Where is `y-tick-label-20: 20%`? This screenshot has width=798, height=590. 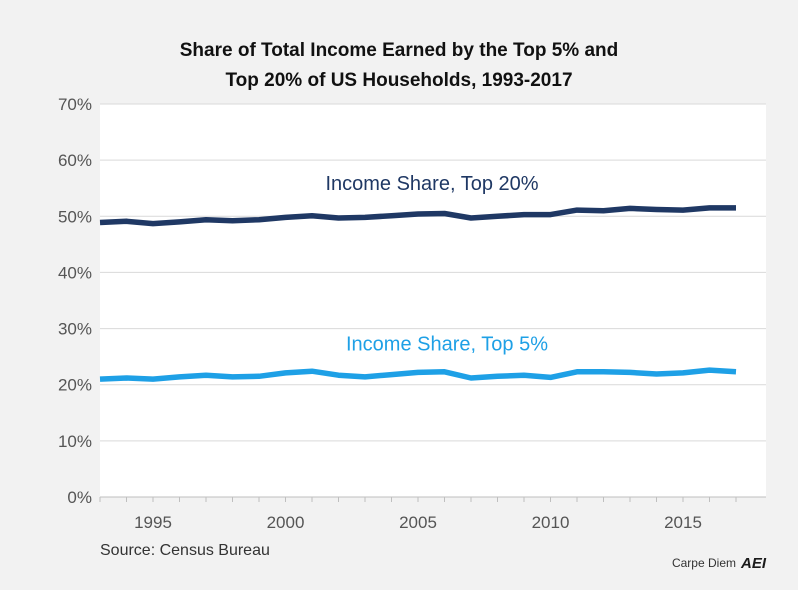
y-tick-label-20: 20% is located at coordinates (75, 385).